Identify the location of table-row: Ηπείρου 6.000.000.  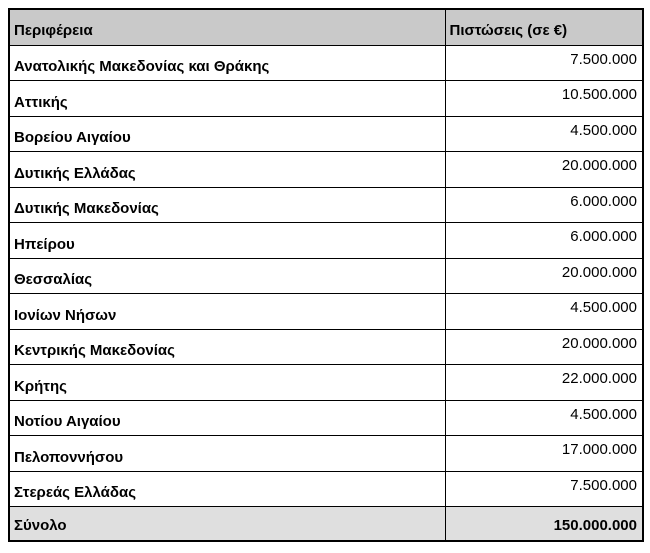
(326, 240).